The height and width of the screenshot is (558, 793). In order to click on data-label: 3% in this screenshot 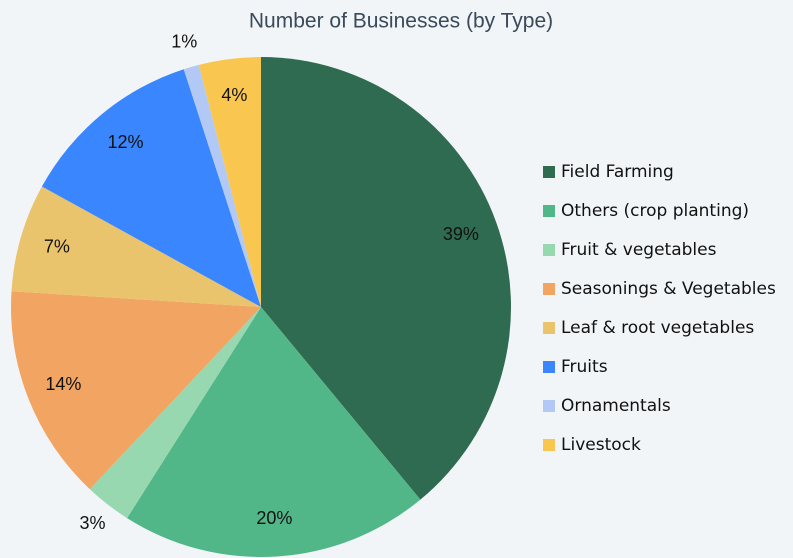, I will do `click(92, 523)`.